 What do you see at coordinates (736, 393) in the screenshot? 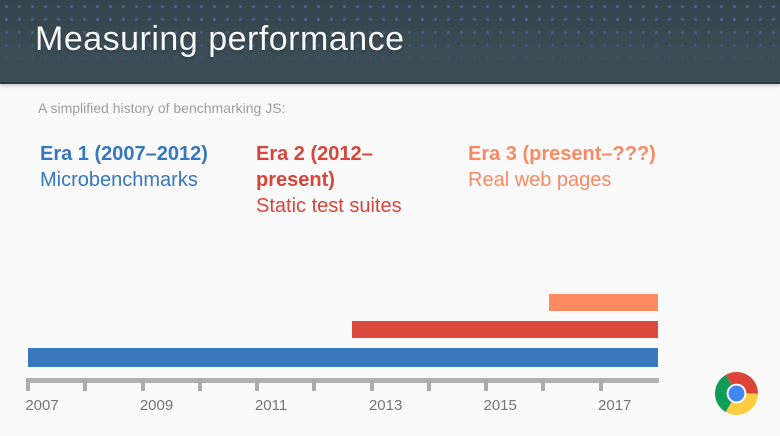
I see `chrome-logo-icon` at bounding box center [736, 393].